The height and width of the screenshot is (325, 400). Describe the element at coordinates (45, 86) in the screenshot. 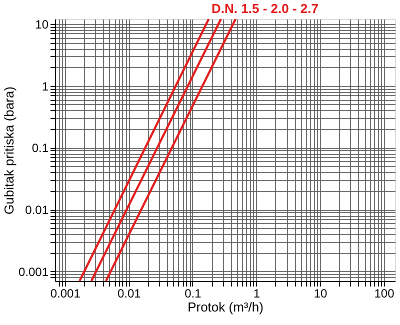

I see `y-tick-label: 1` at that location.